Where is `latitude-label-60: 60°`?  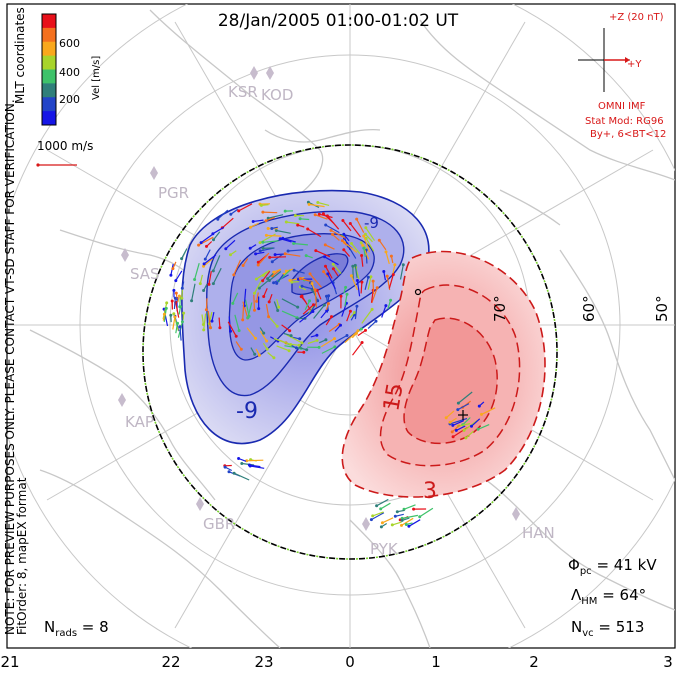 latitude-label-60: 60° is located at coordinates (589, 308).